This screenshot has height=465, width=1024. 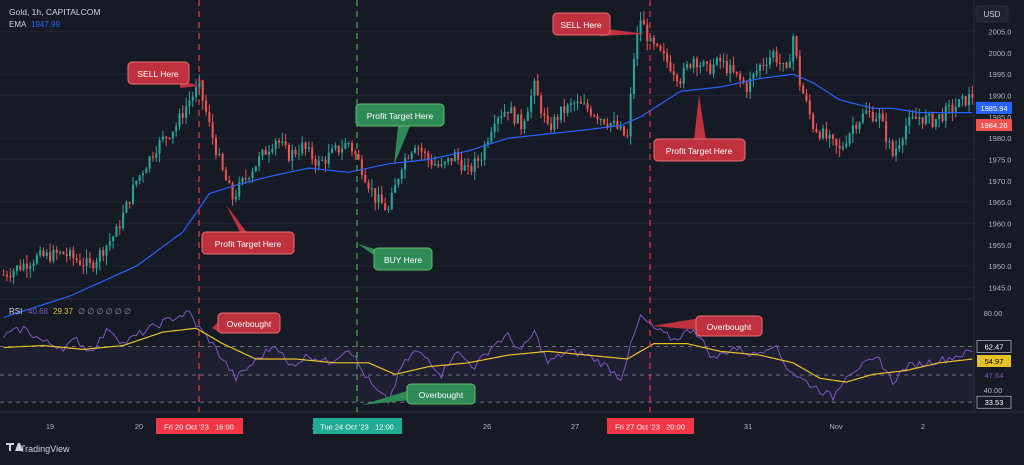 What do you see at coordinates (1000, 266) in the screenshot?
I see `price-tick-label: 1950.0` at bounding box center [1000, 266].